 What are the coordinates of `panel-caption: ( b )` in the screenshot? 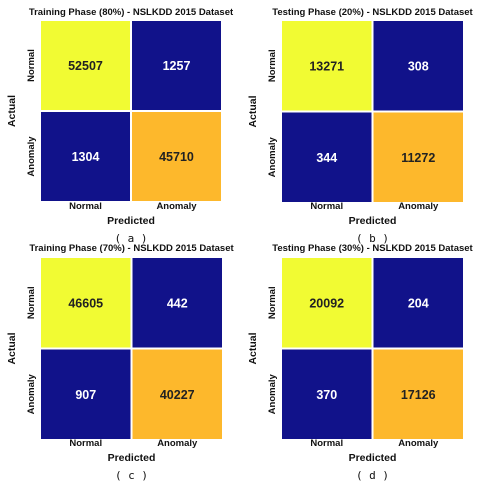 It's located at (372, 238).